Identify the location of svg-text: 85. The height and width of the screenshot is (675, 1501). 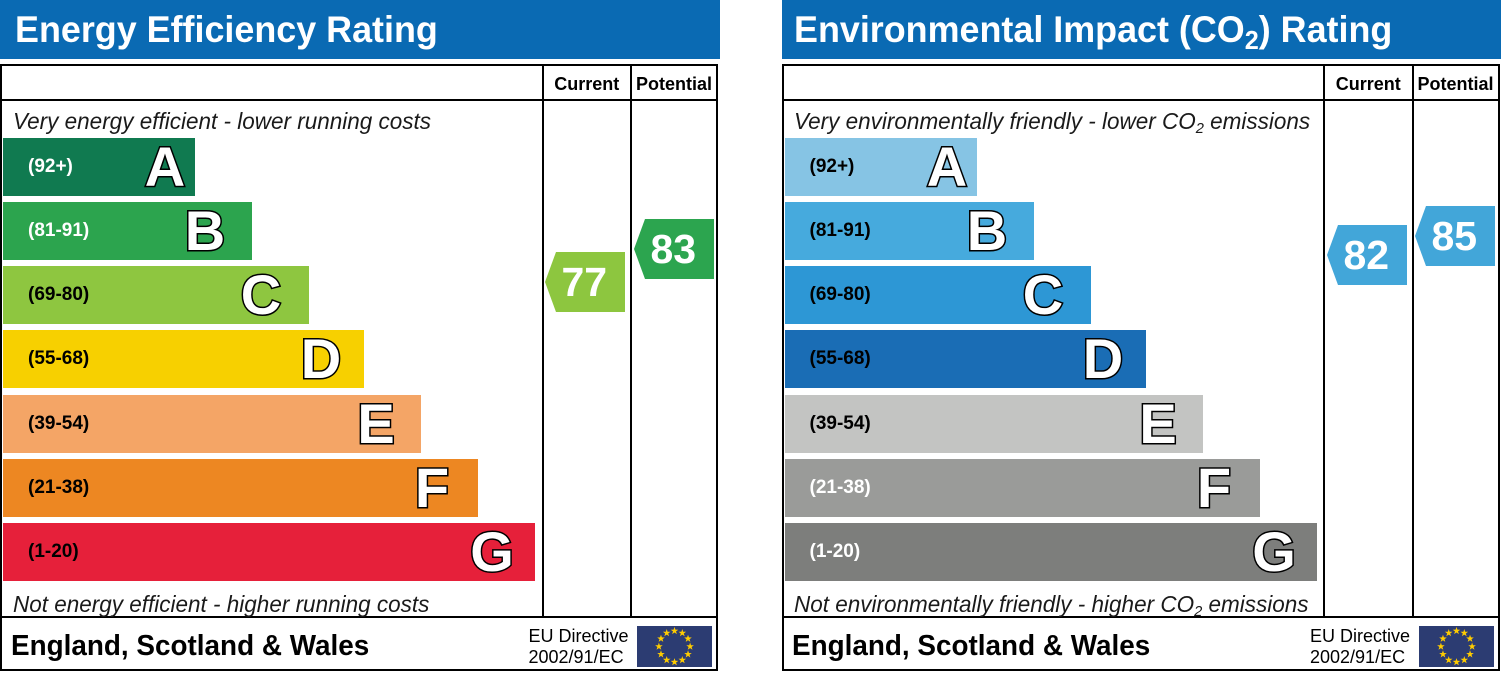
(1454, 236).